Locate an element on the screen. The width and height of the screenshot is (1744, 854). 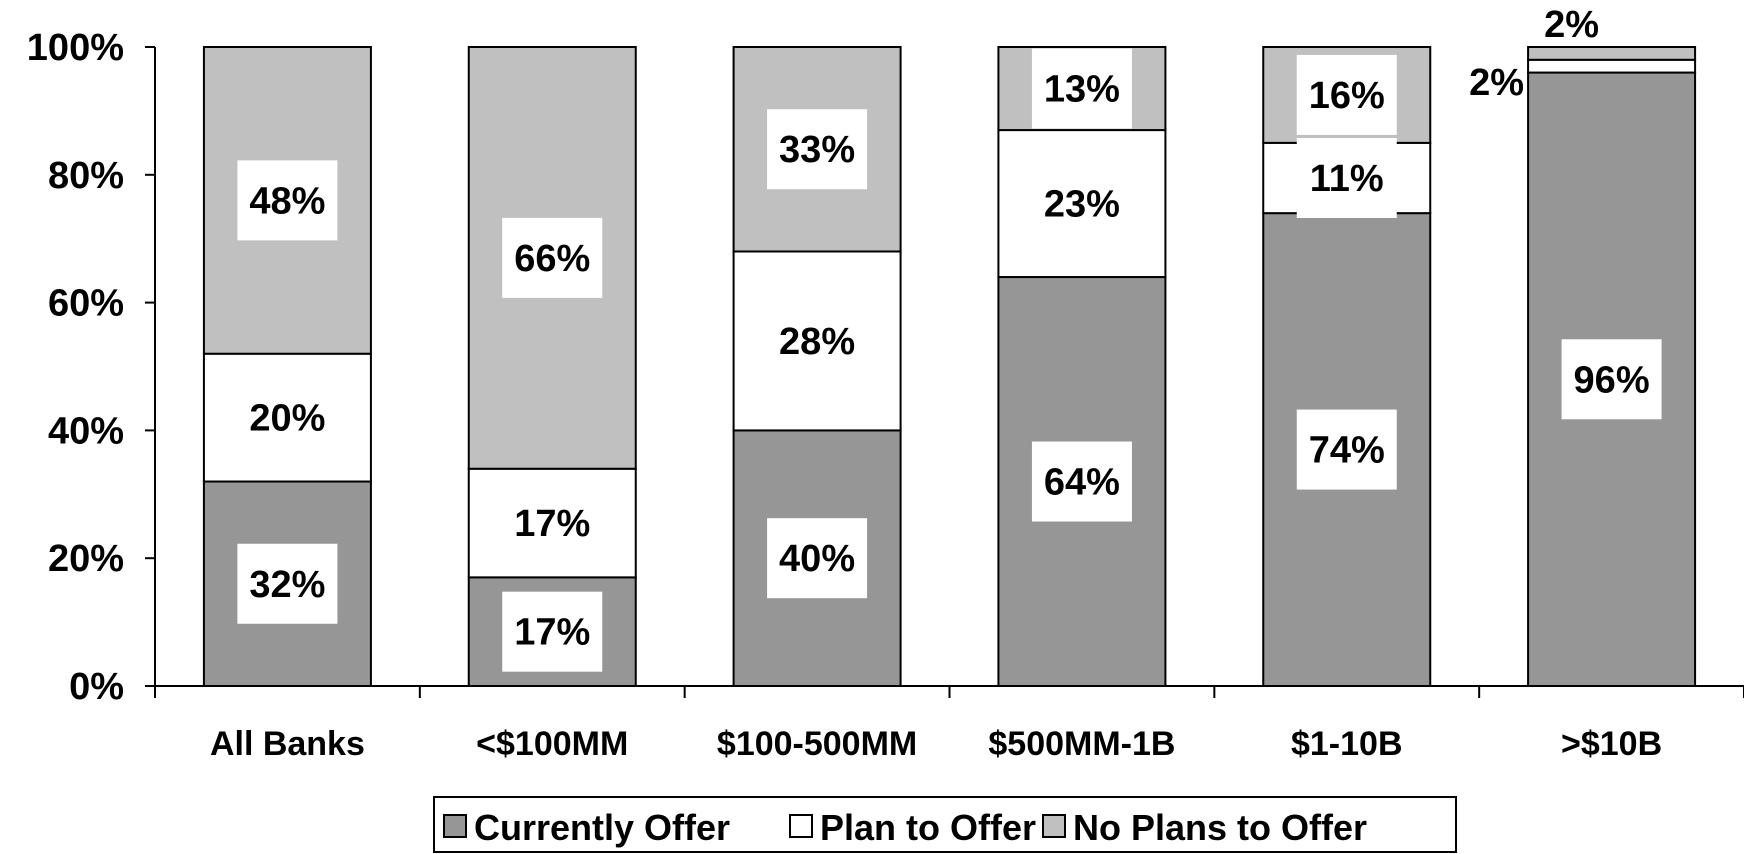
legend-swatch-currently-offer is located at coordinates (455, 826).